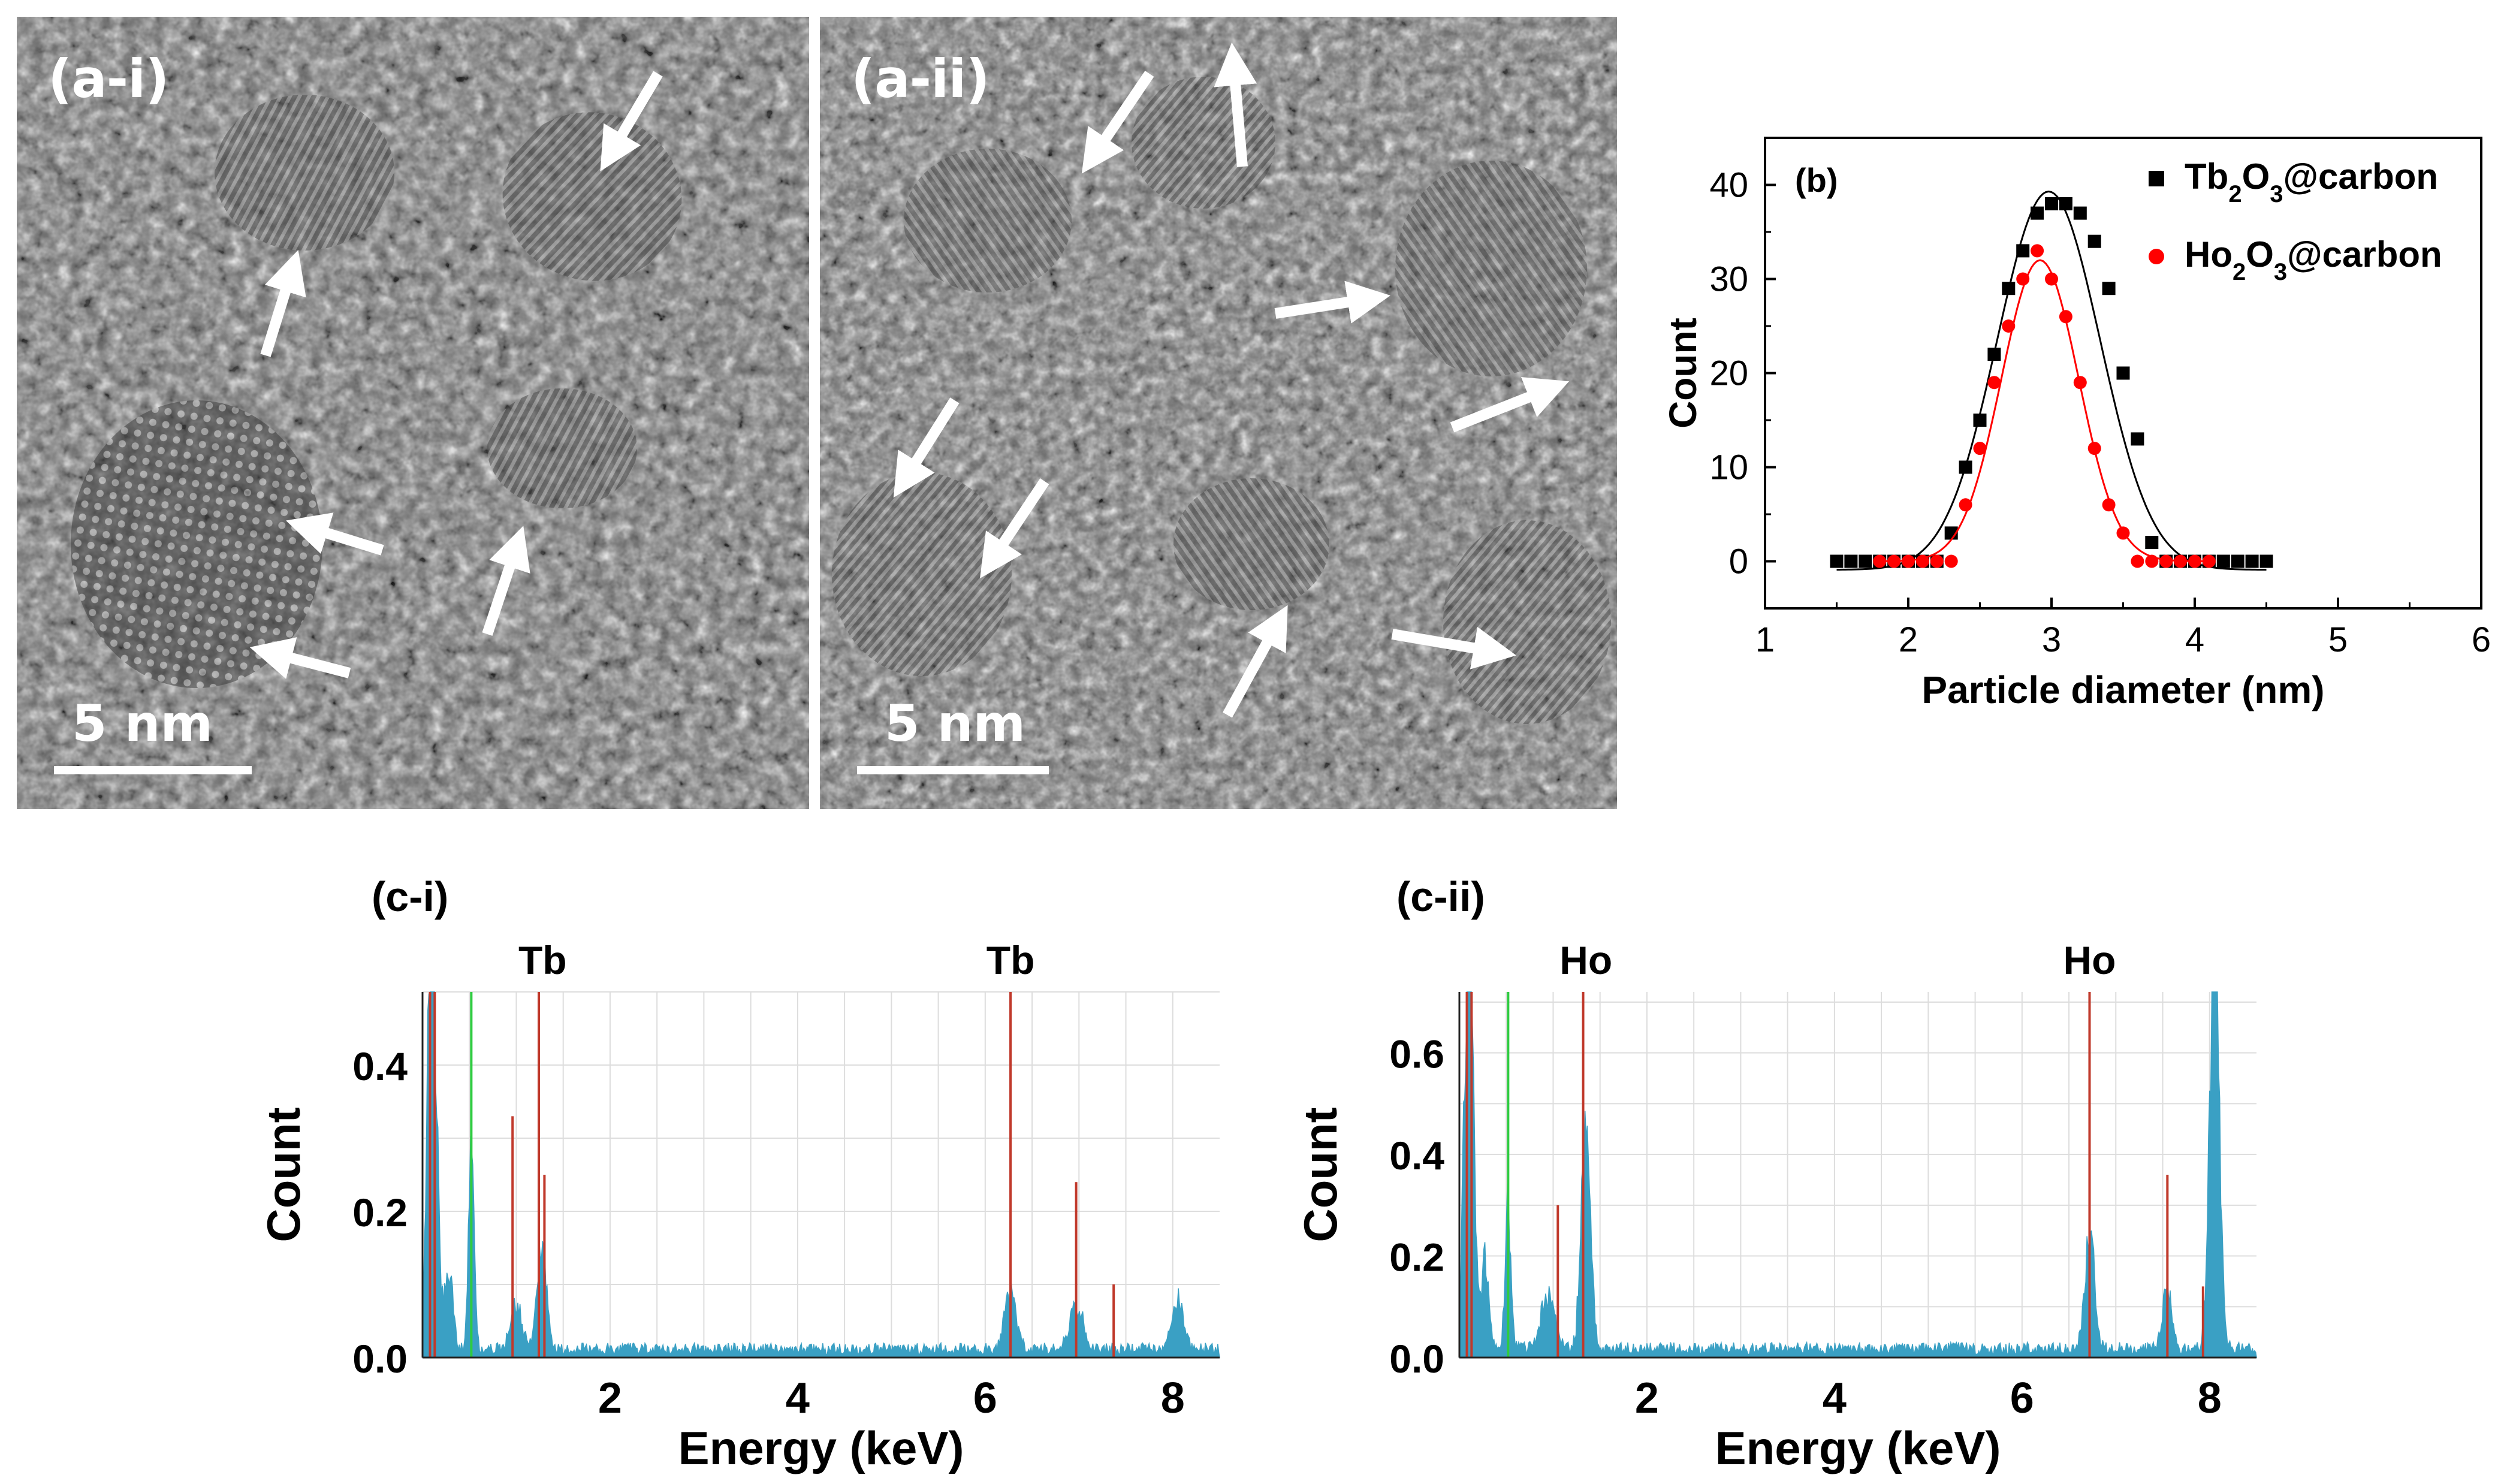 The width and height of the screenshot is (2510, 1484). What do you see at coordinates (2156, 178) in the screenshot?
I see `legend-marker` at bounding box center [2156, 178].